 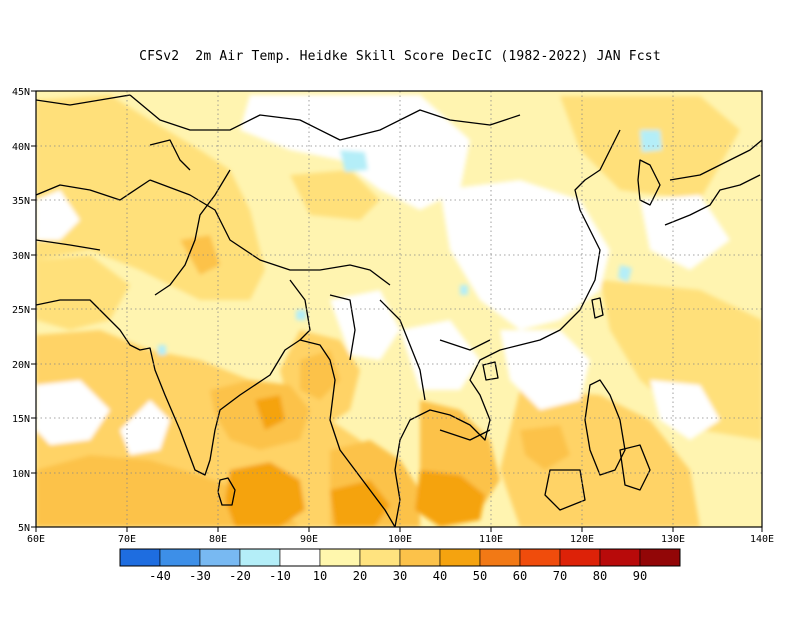 I want to click on colorbar-label: 50, so click(x=480, y=576).